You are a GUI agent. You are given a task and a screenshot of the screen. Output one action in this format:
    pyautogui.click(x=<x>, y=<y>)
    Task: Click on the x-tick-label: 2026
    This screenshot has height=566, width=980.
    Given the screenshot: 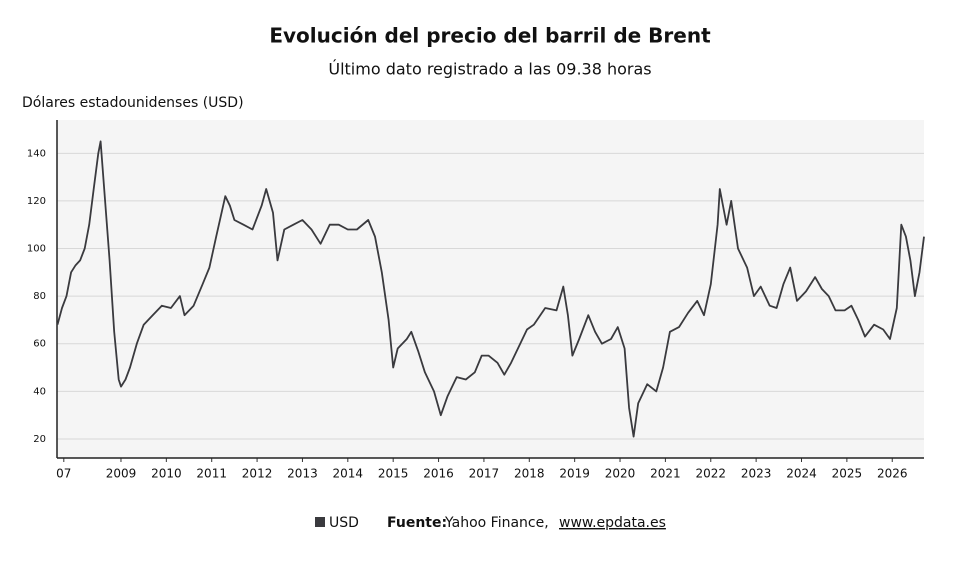 What is the action you would take?
    pyautogui.click(x=892, y=474)
    